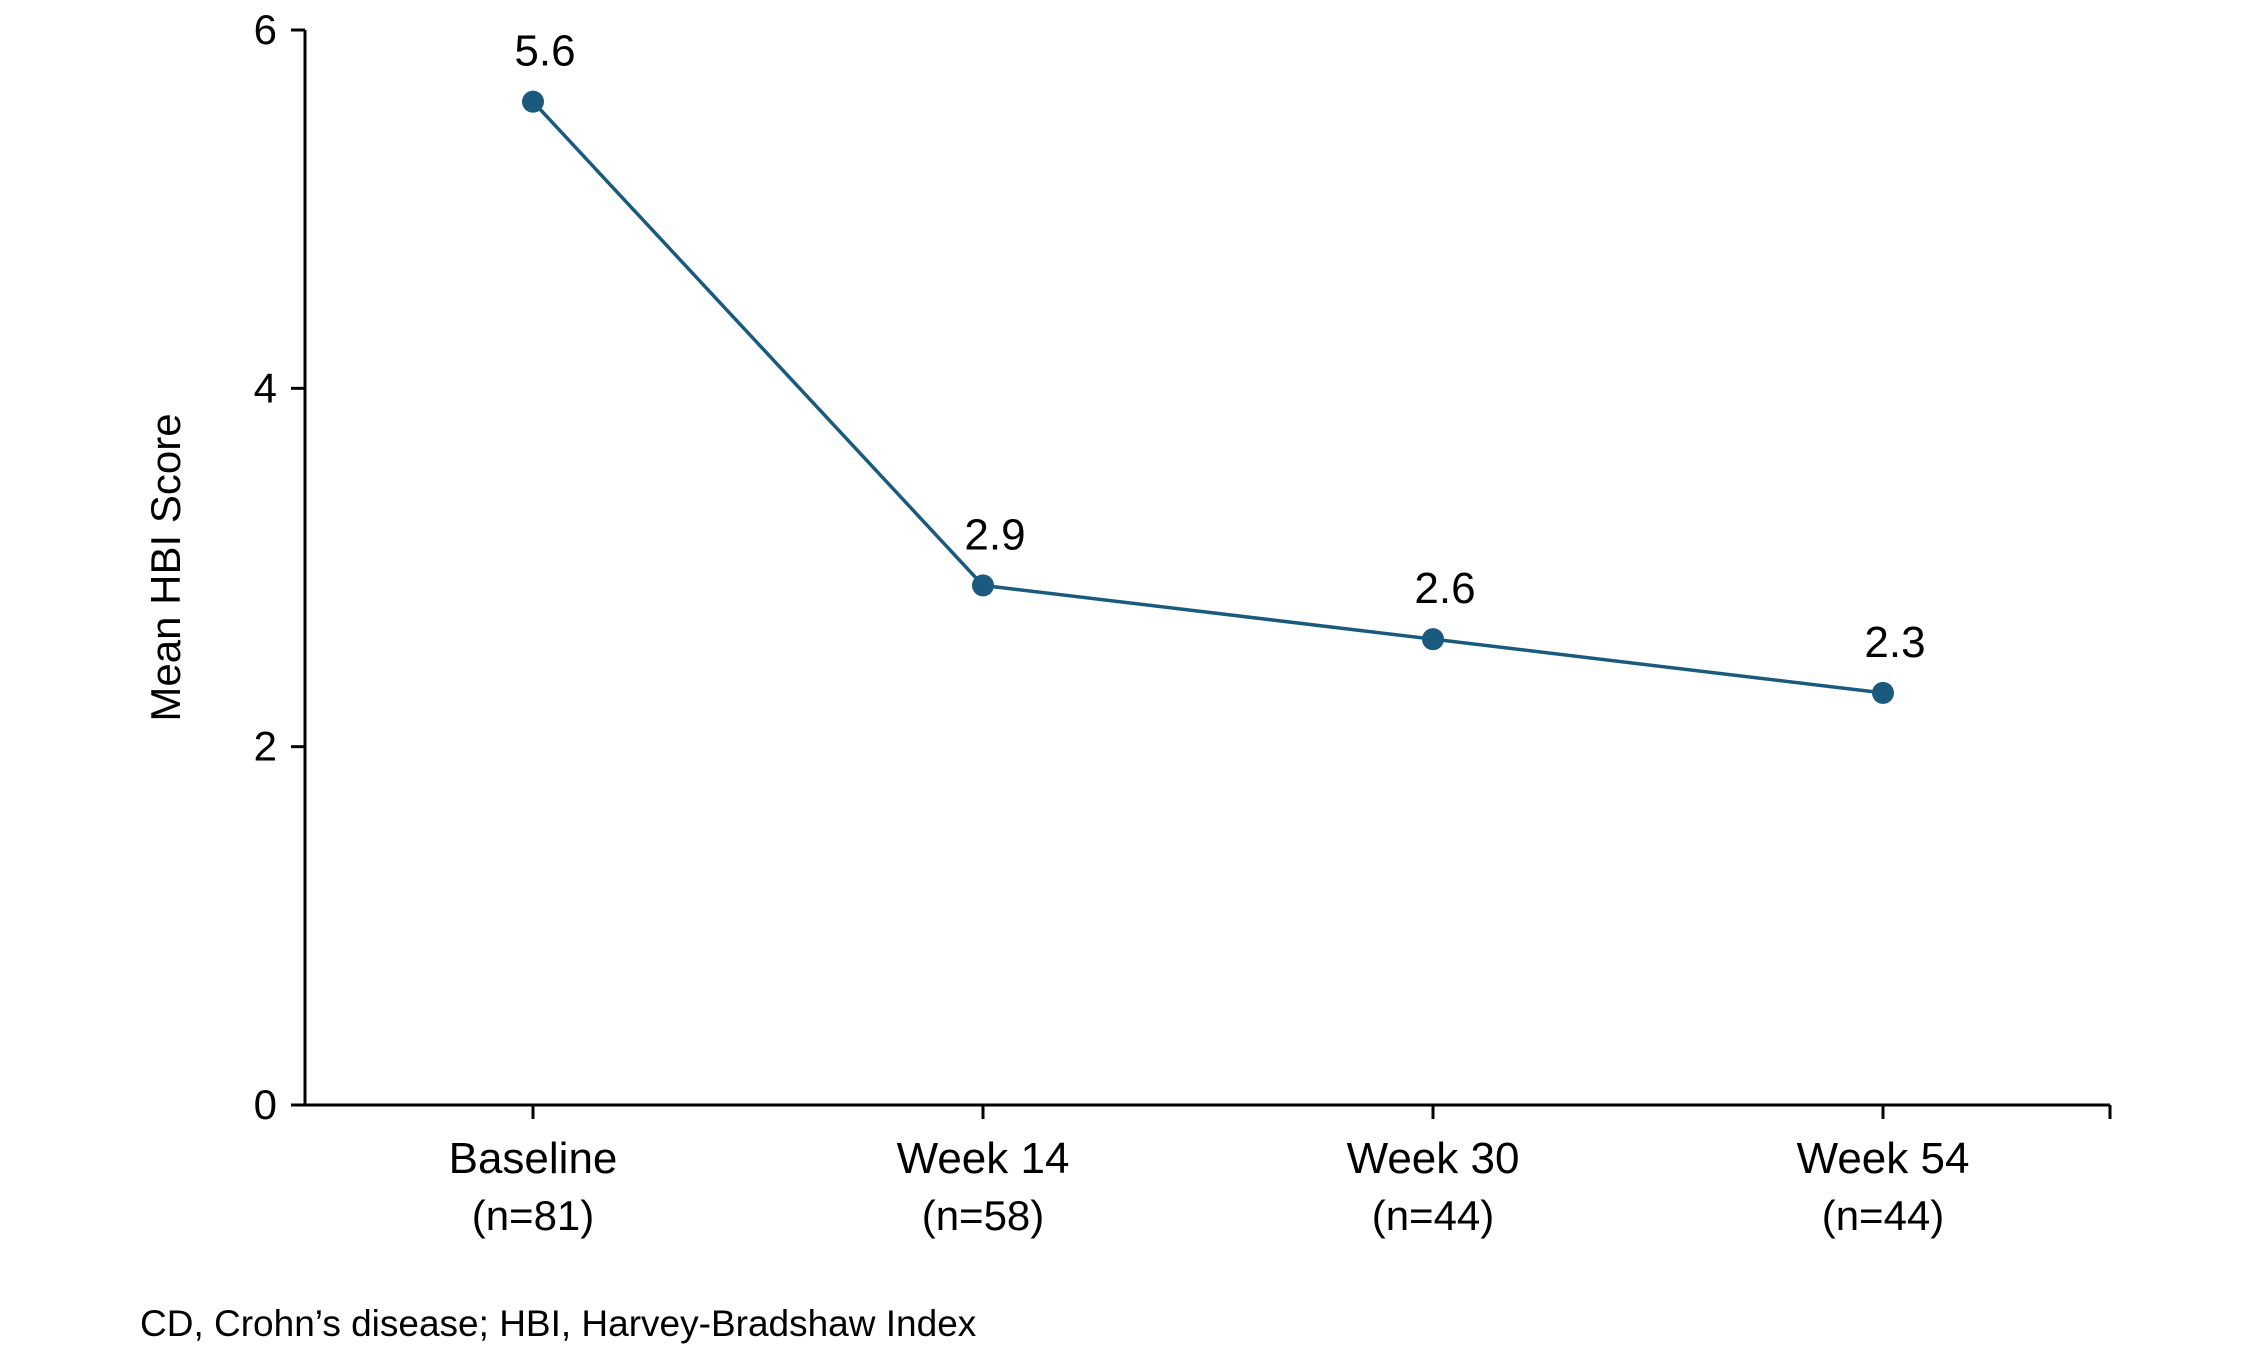 This screenshot has width=2245, height=1365. What do you see at coordinates (544, 51) in the screenshot?
I see `data-label: 5.6` at bounding box center [544, 51].